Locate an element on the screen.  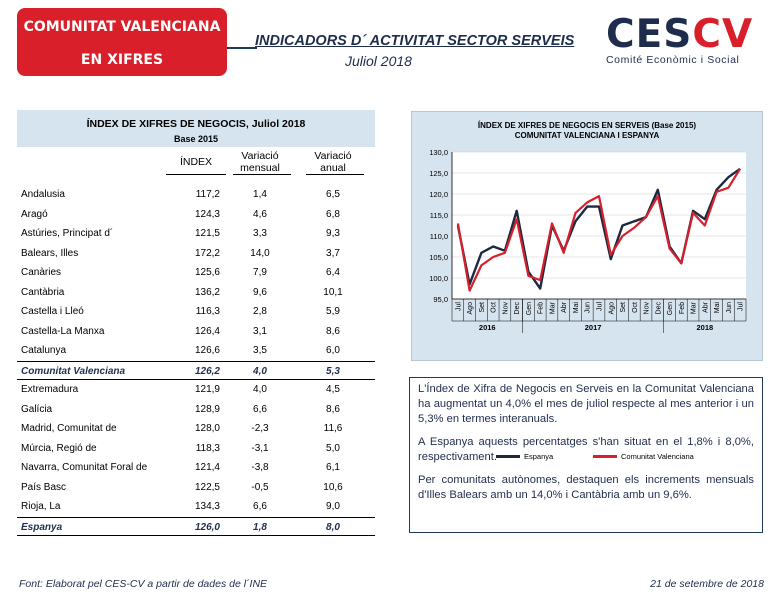
column-header-annual: Variació anual is located at coordinates (333, 162).